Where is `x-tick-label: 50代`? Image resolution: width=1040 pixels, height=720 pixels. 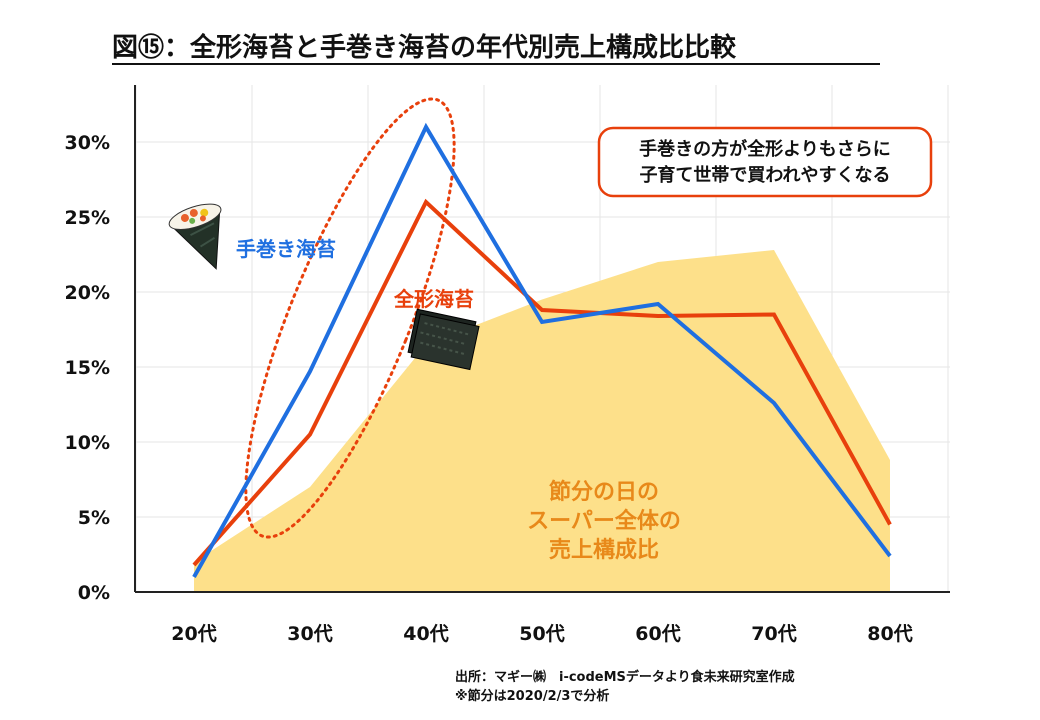 x-tick-label: 50代 is located at coordinates (541, 634).